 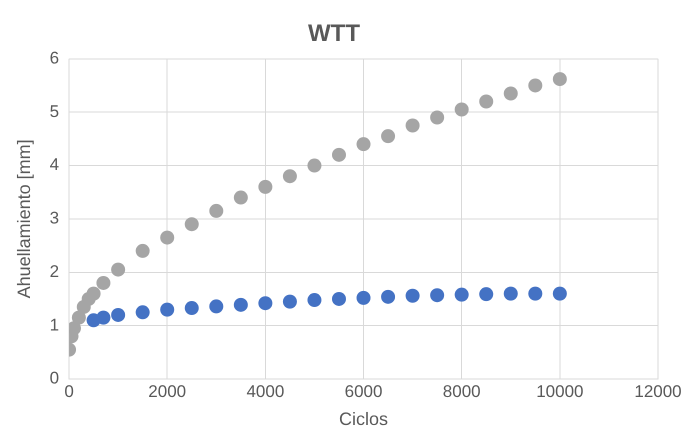 What do you see at coordinates (24, 218) in the screenshot?
I see `y-axis-title: Ahuellamiento [mm]` at bounding box center [24, 218].